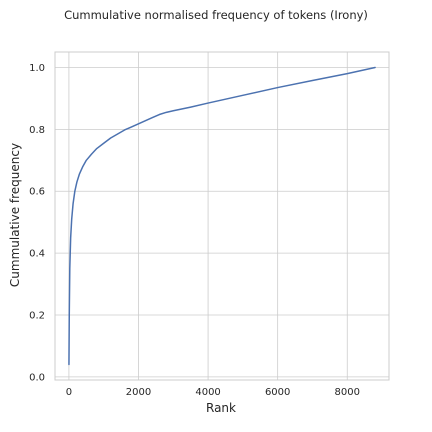 The image size is (432, 432). Describe the element at coordinates (37, 316) in the screenshot. I see `y-tick-label: 0.2` at that location.